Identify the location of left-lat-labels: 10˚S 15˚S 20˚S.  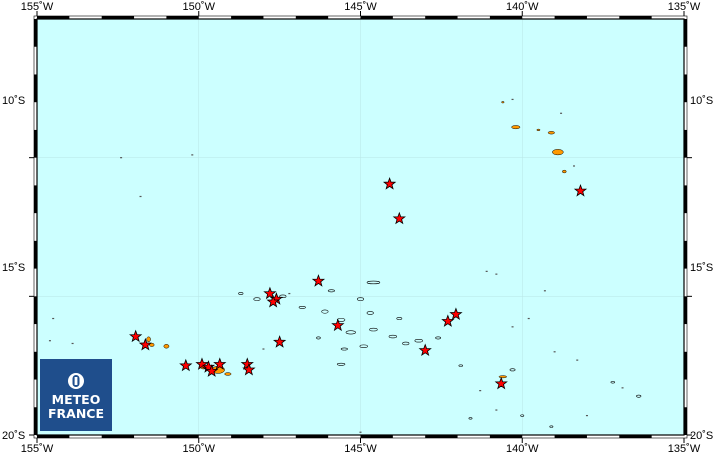
(13, 268).